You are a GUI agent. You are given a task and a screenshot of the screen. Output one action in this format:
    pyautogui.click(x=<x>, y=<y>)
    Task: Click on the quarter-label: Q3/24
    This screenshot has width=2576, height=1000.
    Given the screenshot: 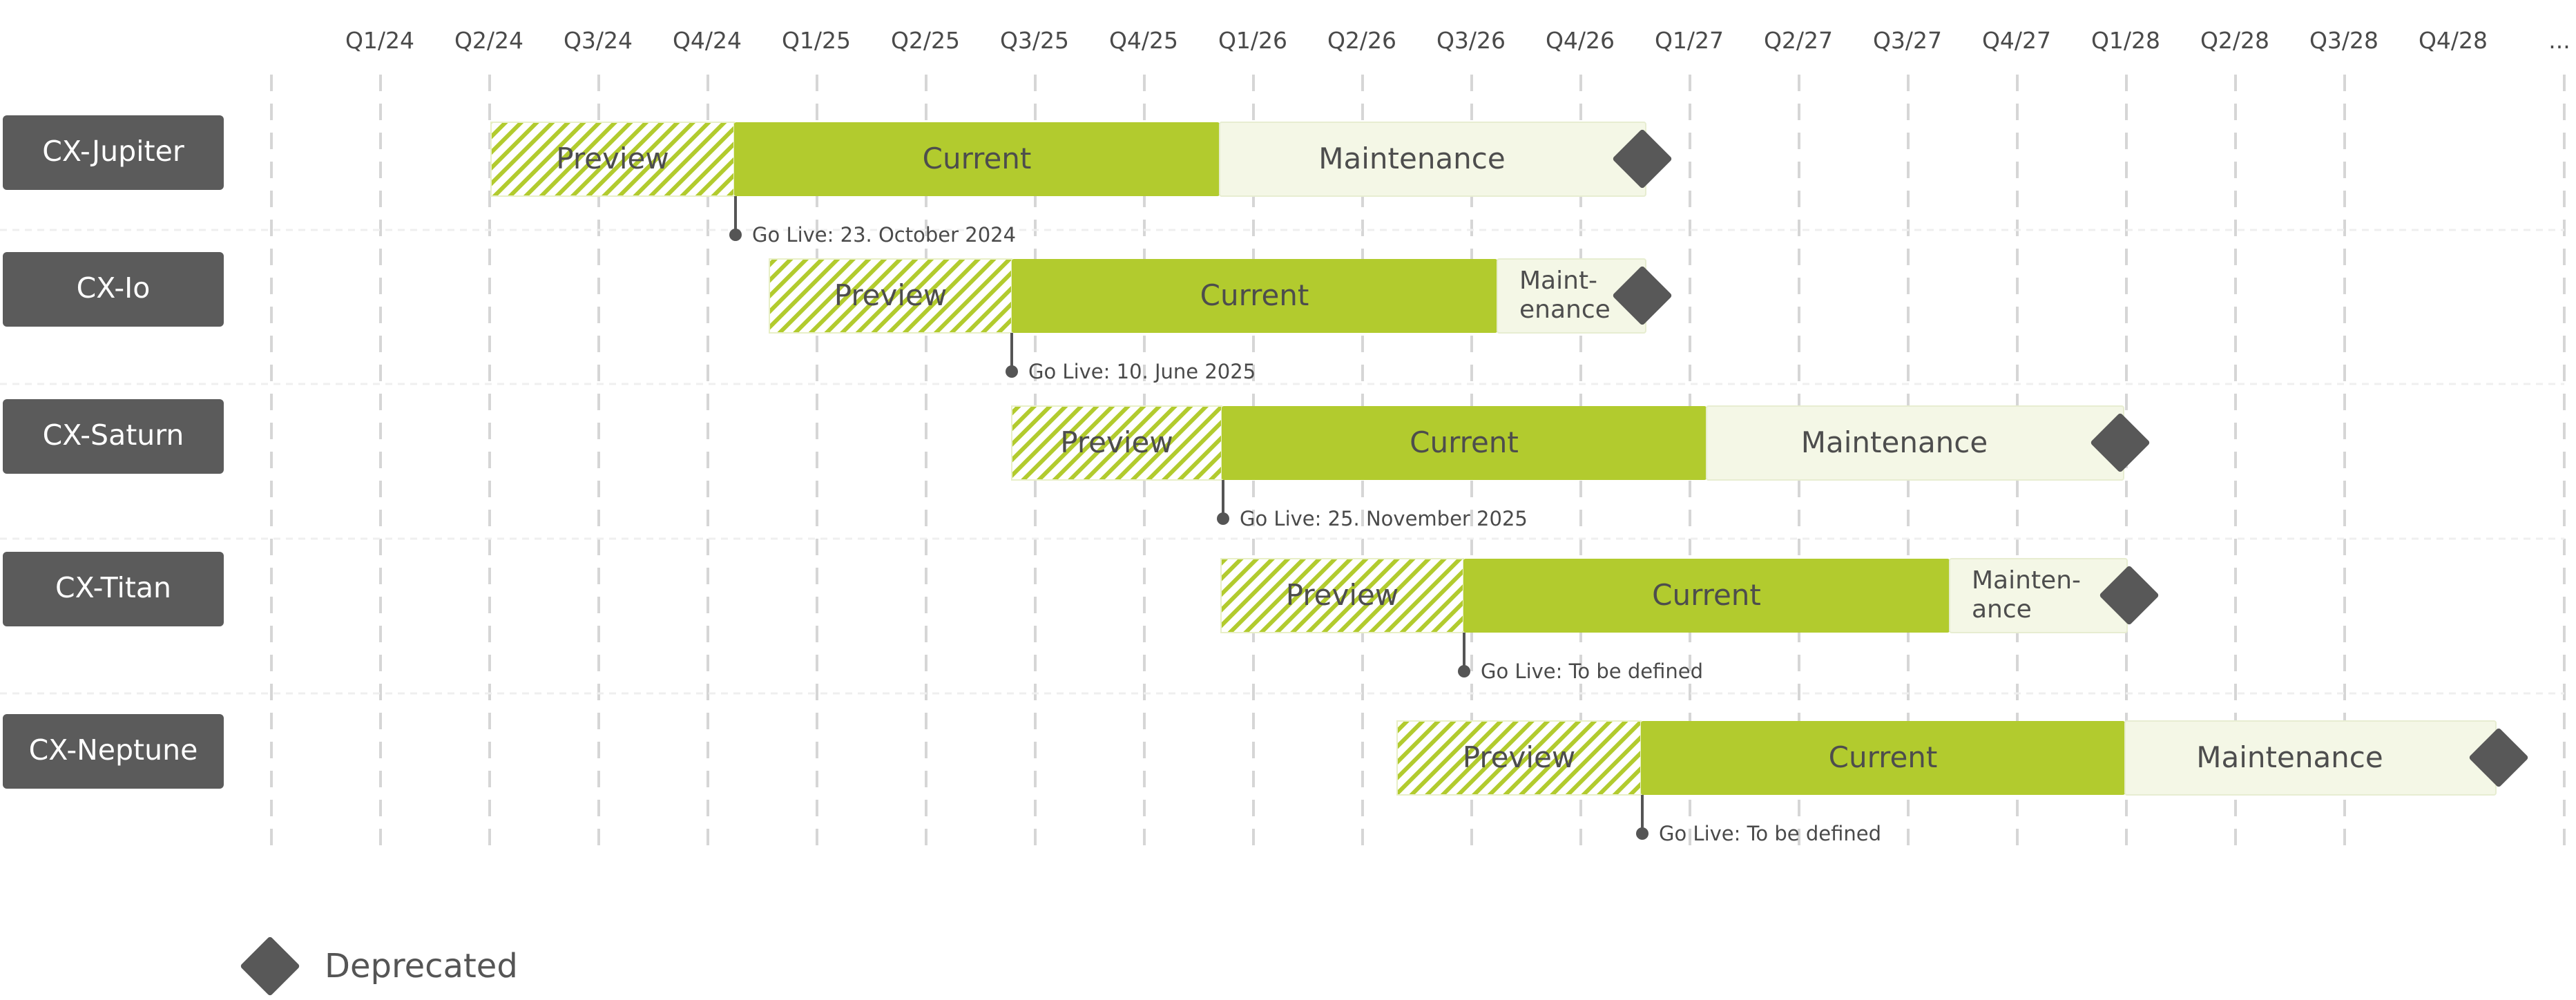 What is the action you would take?
    pyautogui.click(x=598, y=40)
    